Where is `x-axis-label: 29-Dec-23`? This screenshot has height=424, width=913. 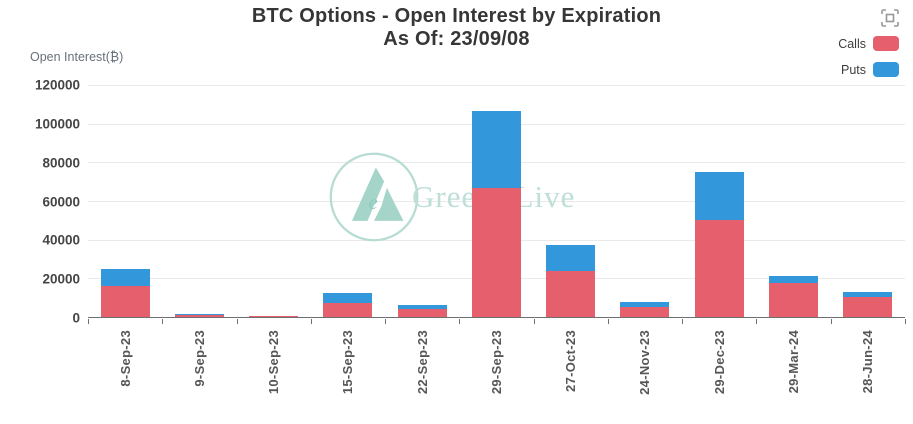 x-axis-label: 29-Dec-23 is located at coordinates (719, 362).